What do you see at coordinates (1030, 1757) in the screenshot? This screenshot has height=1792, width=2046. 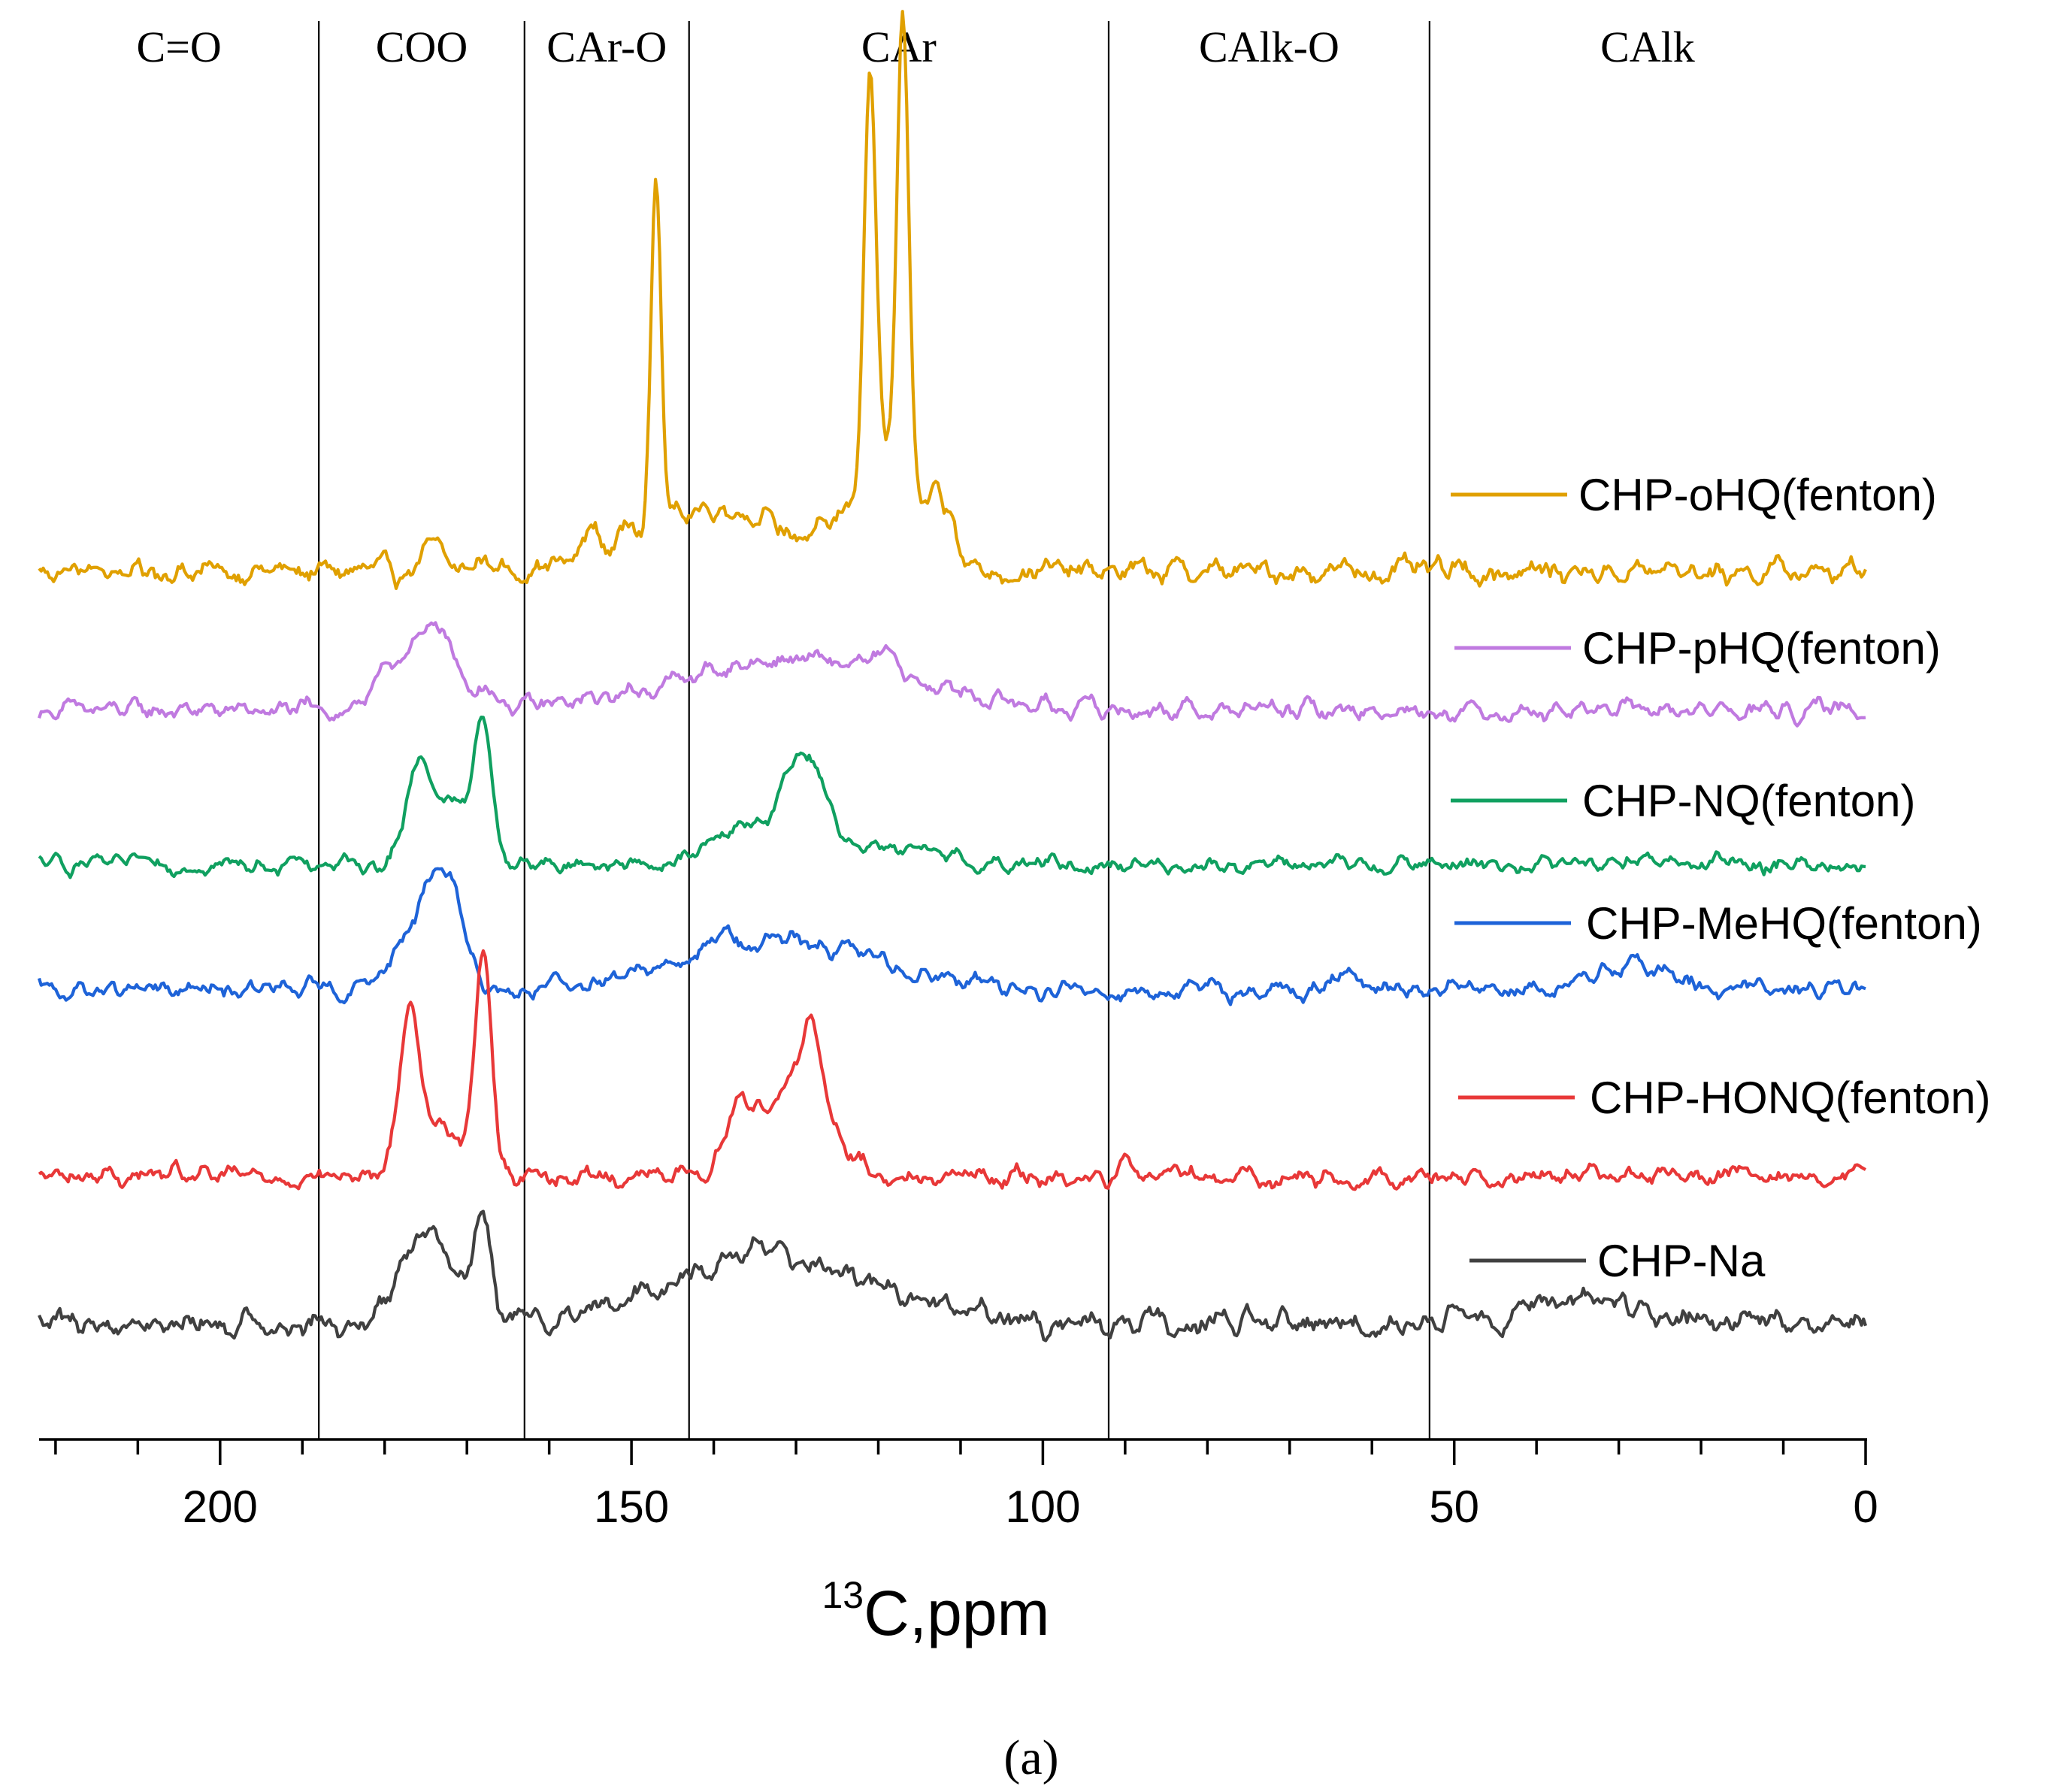 I see `caption: (a)` at bounding box center [1030, 1757].